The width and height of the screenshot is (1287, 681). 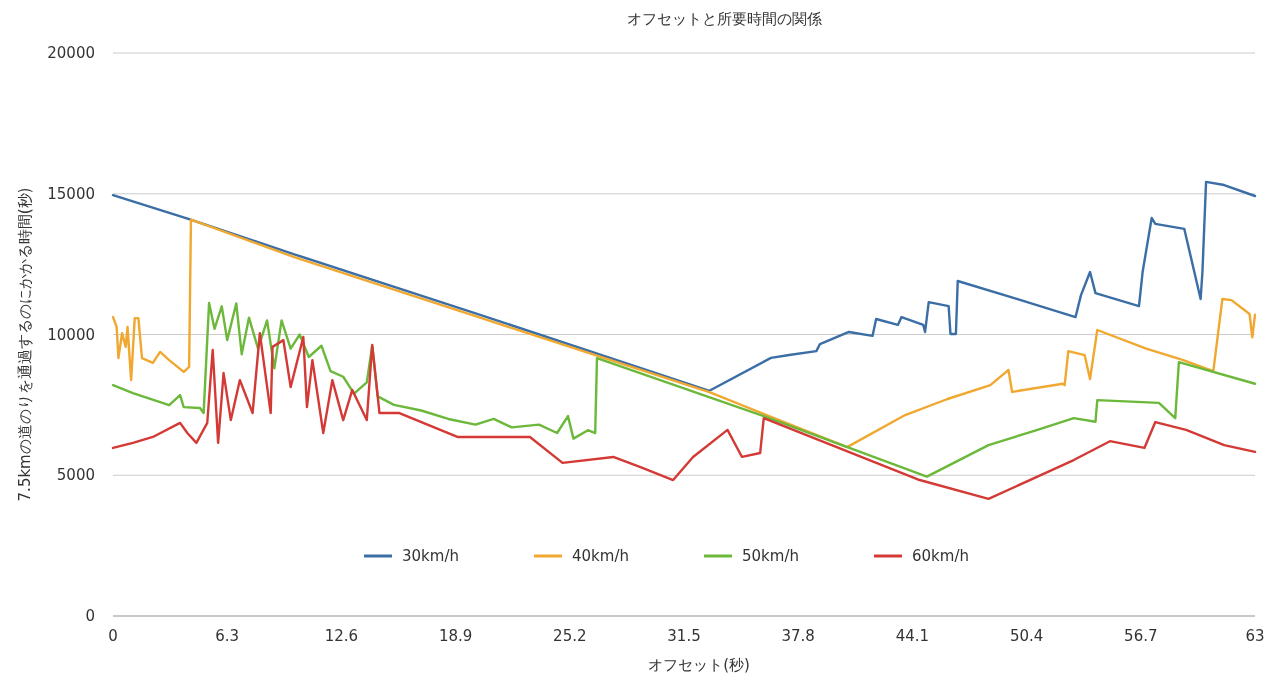 What do you see at coordinates (71, 53) in the screenshot?
I see `y-tick-label: 20000` at bounding box center [71, 53].